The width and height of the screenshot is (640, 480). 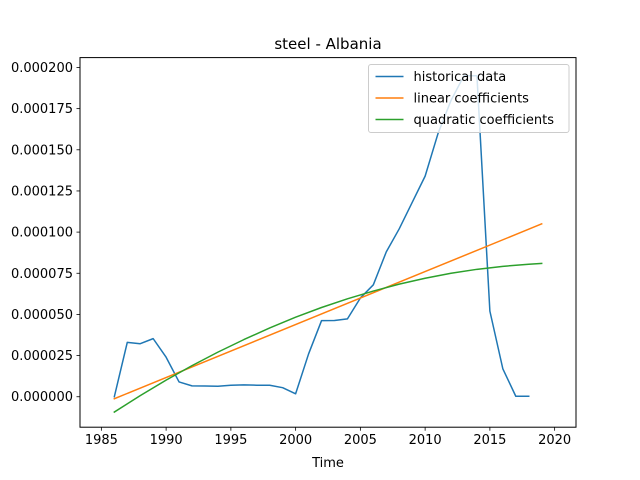 What do you see at coordinates (42, 109) in the screenshot?
I see `y-tick-label: 0.000175` at bounding box center [42, 109].